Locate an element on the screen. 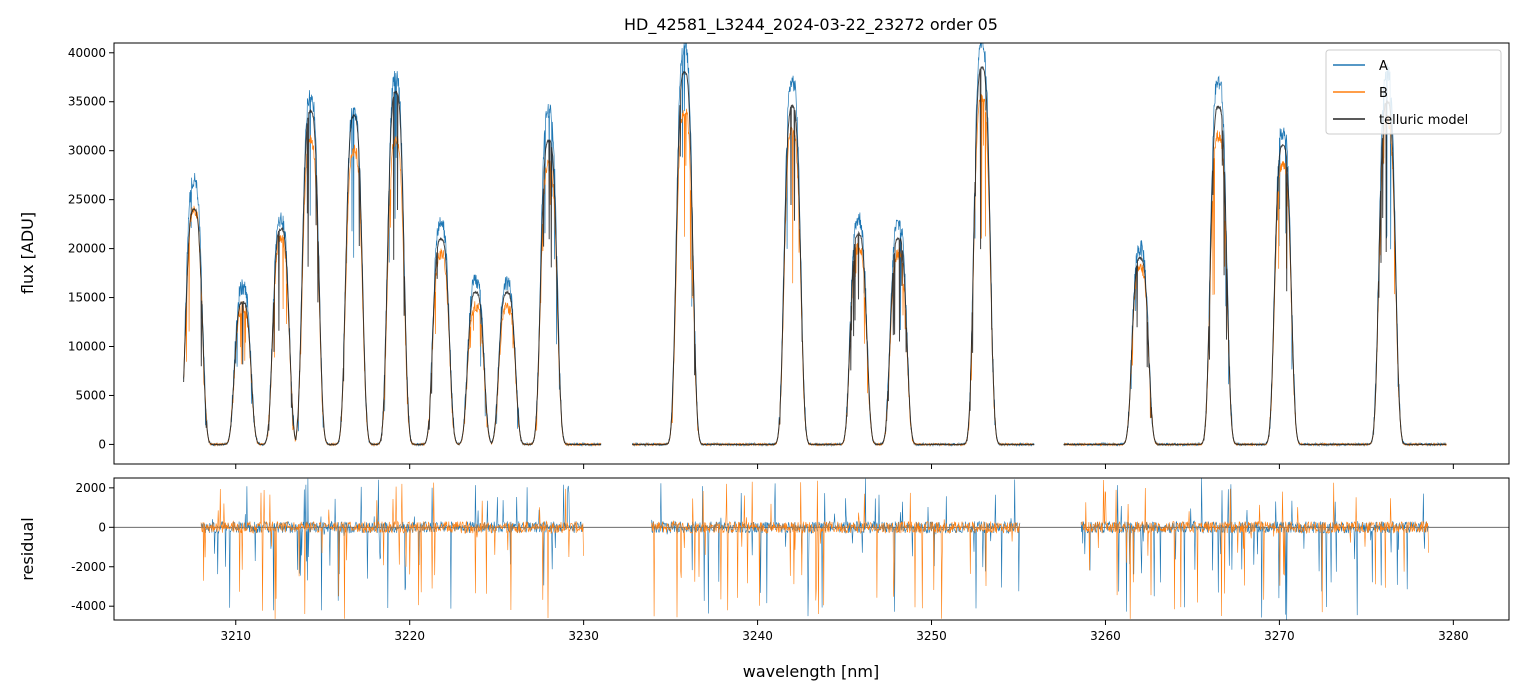  y-tick-label: 35000 is located at coordinates (87, 102).